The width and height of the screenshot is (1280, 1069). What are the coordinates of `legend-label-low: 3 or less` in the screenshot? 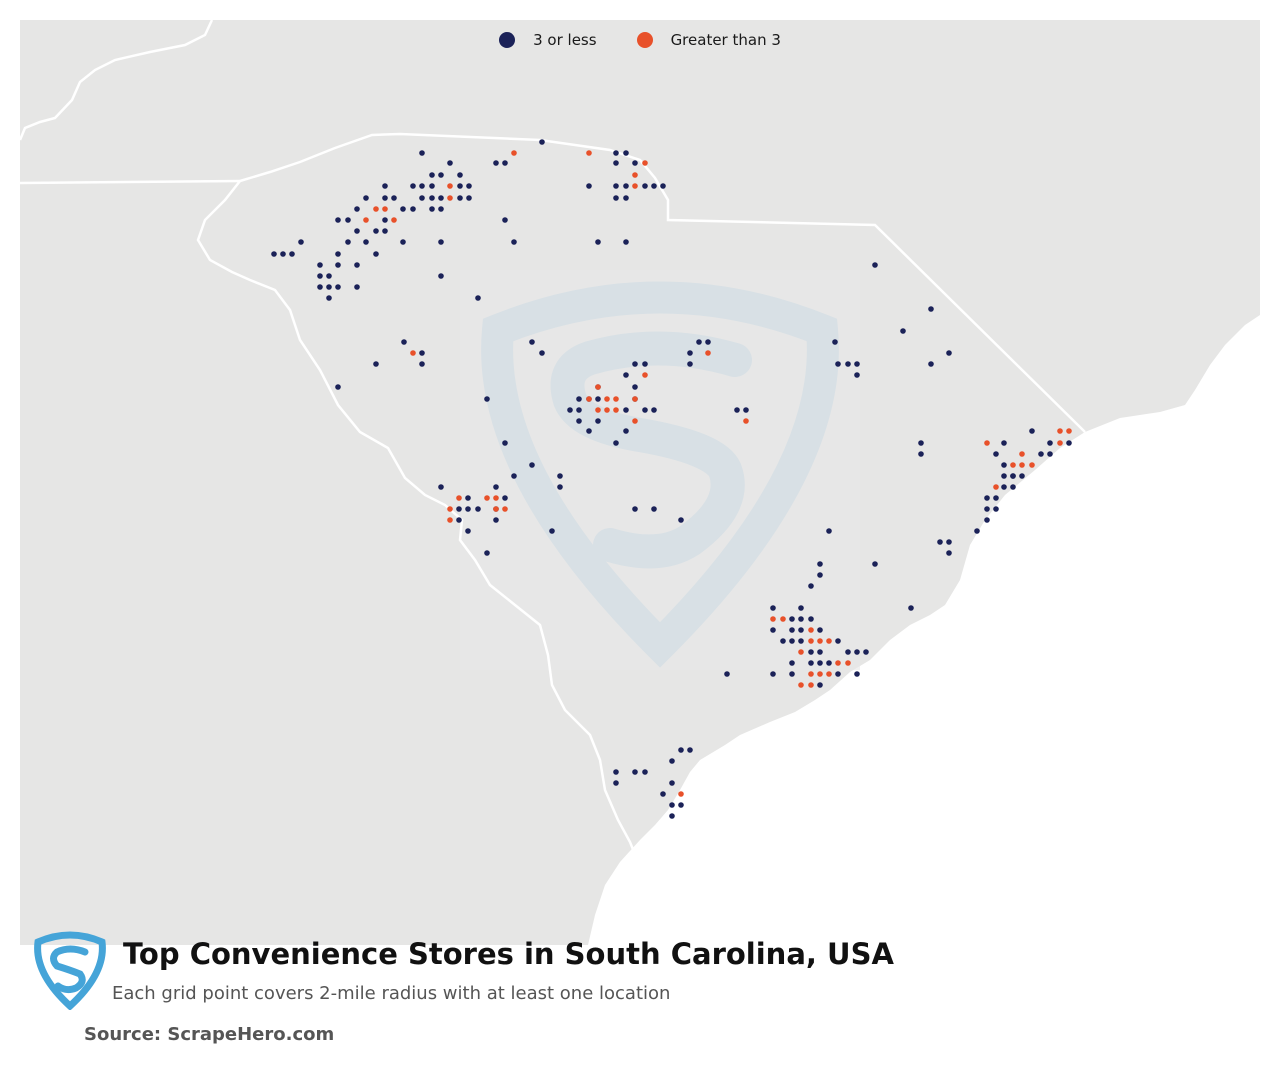 It's located at (565, 40).